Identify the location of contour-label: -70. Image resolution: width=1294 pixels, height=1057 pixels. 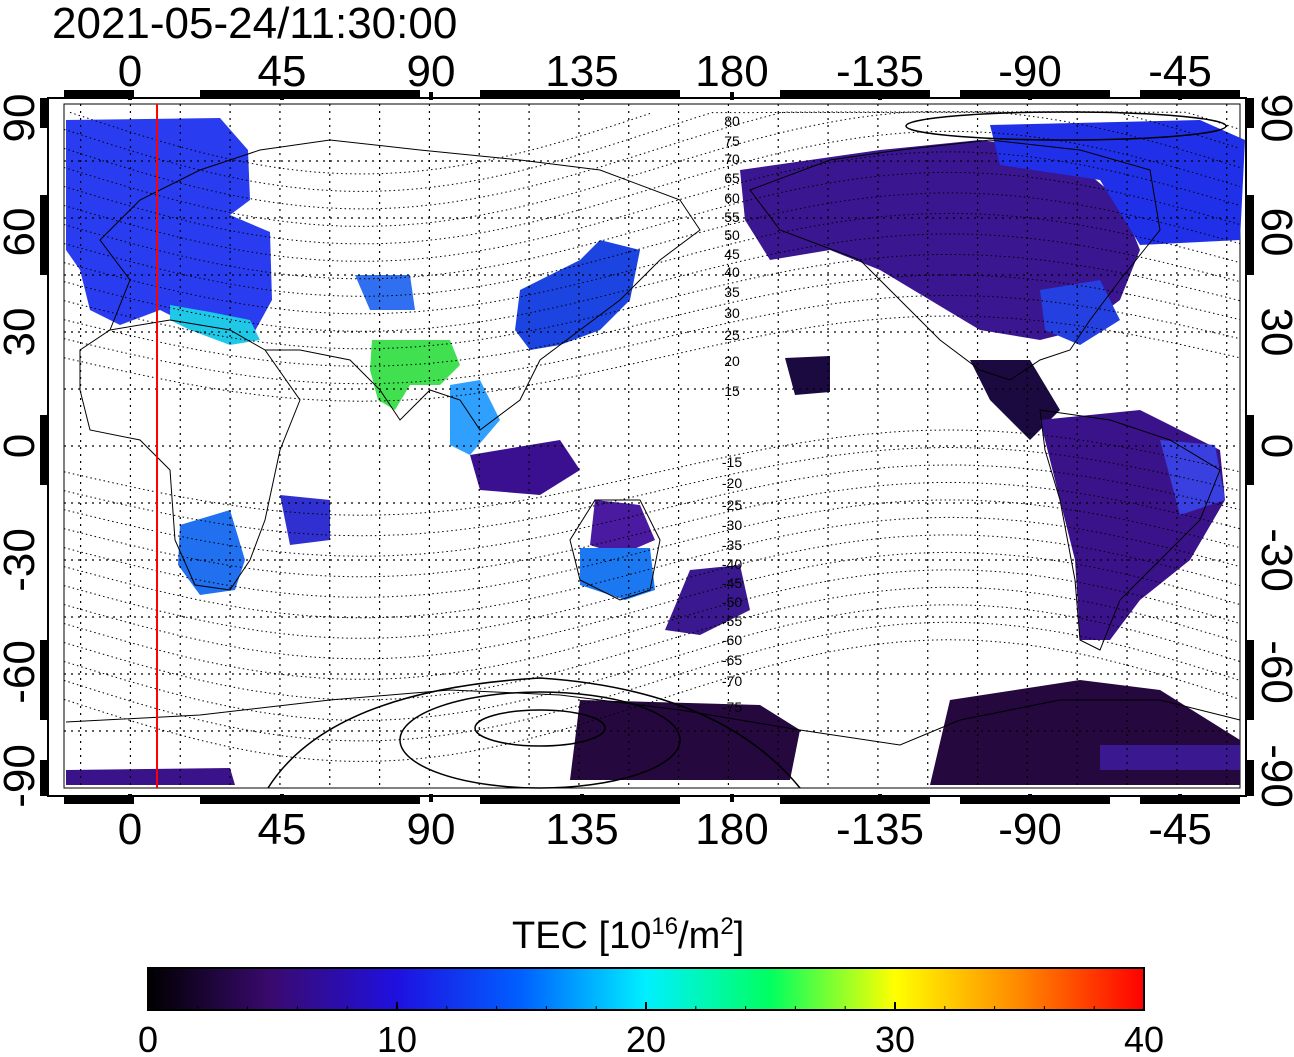
(732, 681).